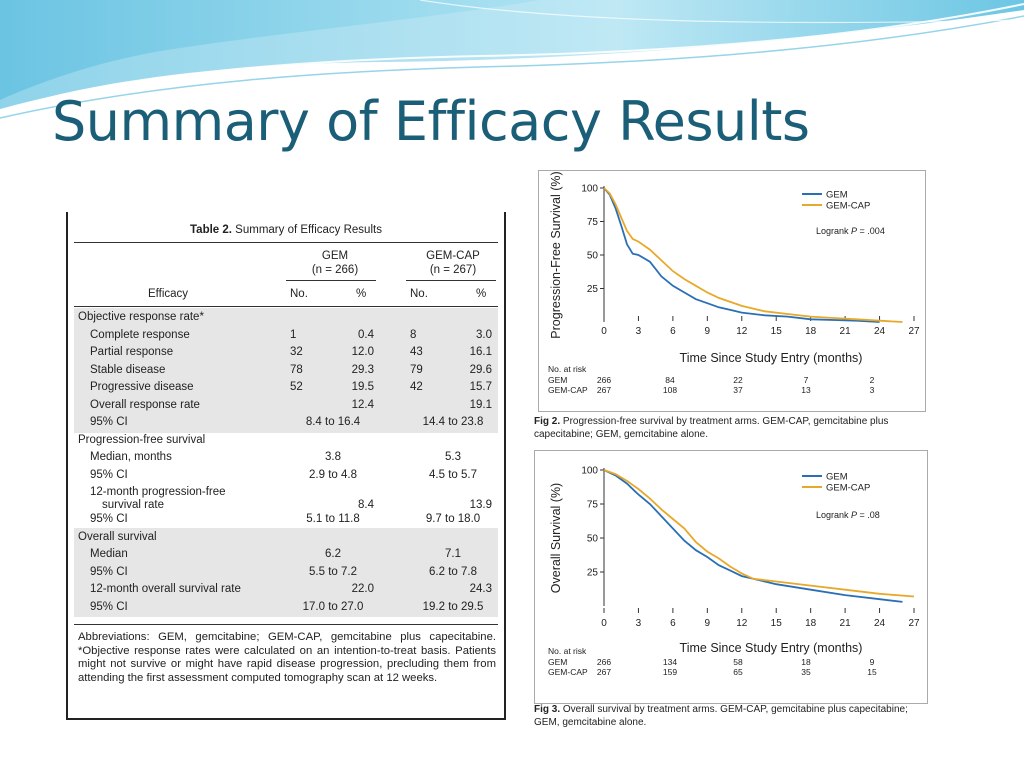 This screenshot has width=1024, height=768. I want to click on table-cell-gemcap: 4.5 to 5.7, so click(453, 474).